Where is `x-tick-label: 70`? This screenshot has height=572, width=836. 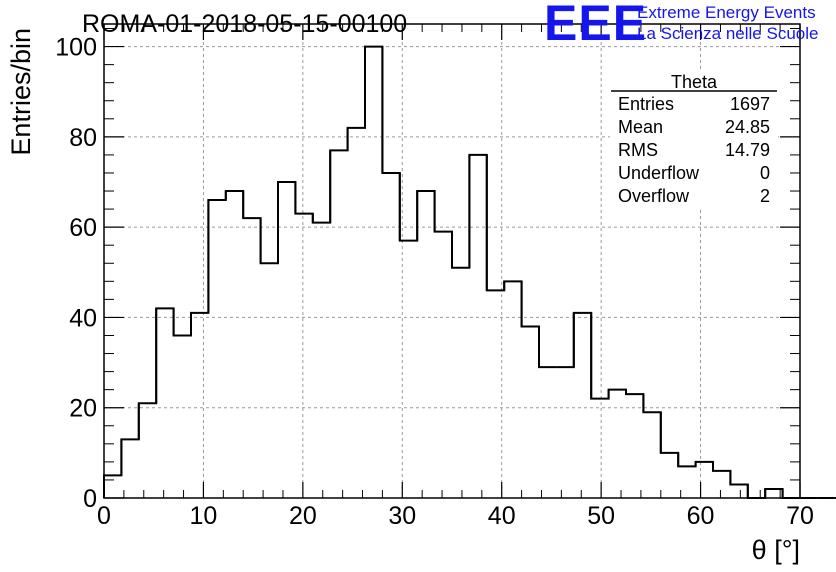
x-tick-label: 70 is located at coordinates (800, 516).